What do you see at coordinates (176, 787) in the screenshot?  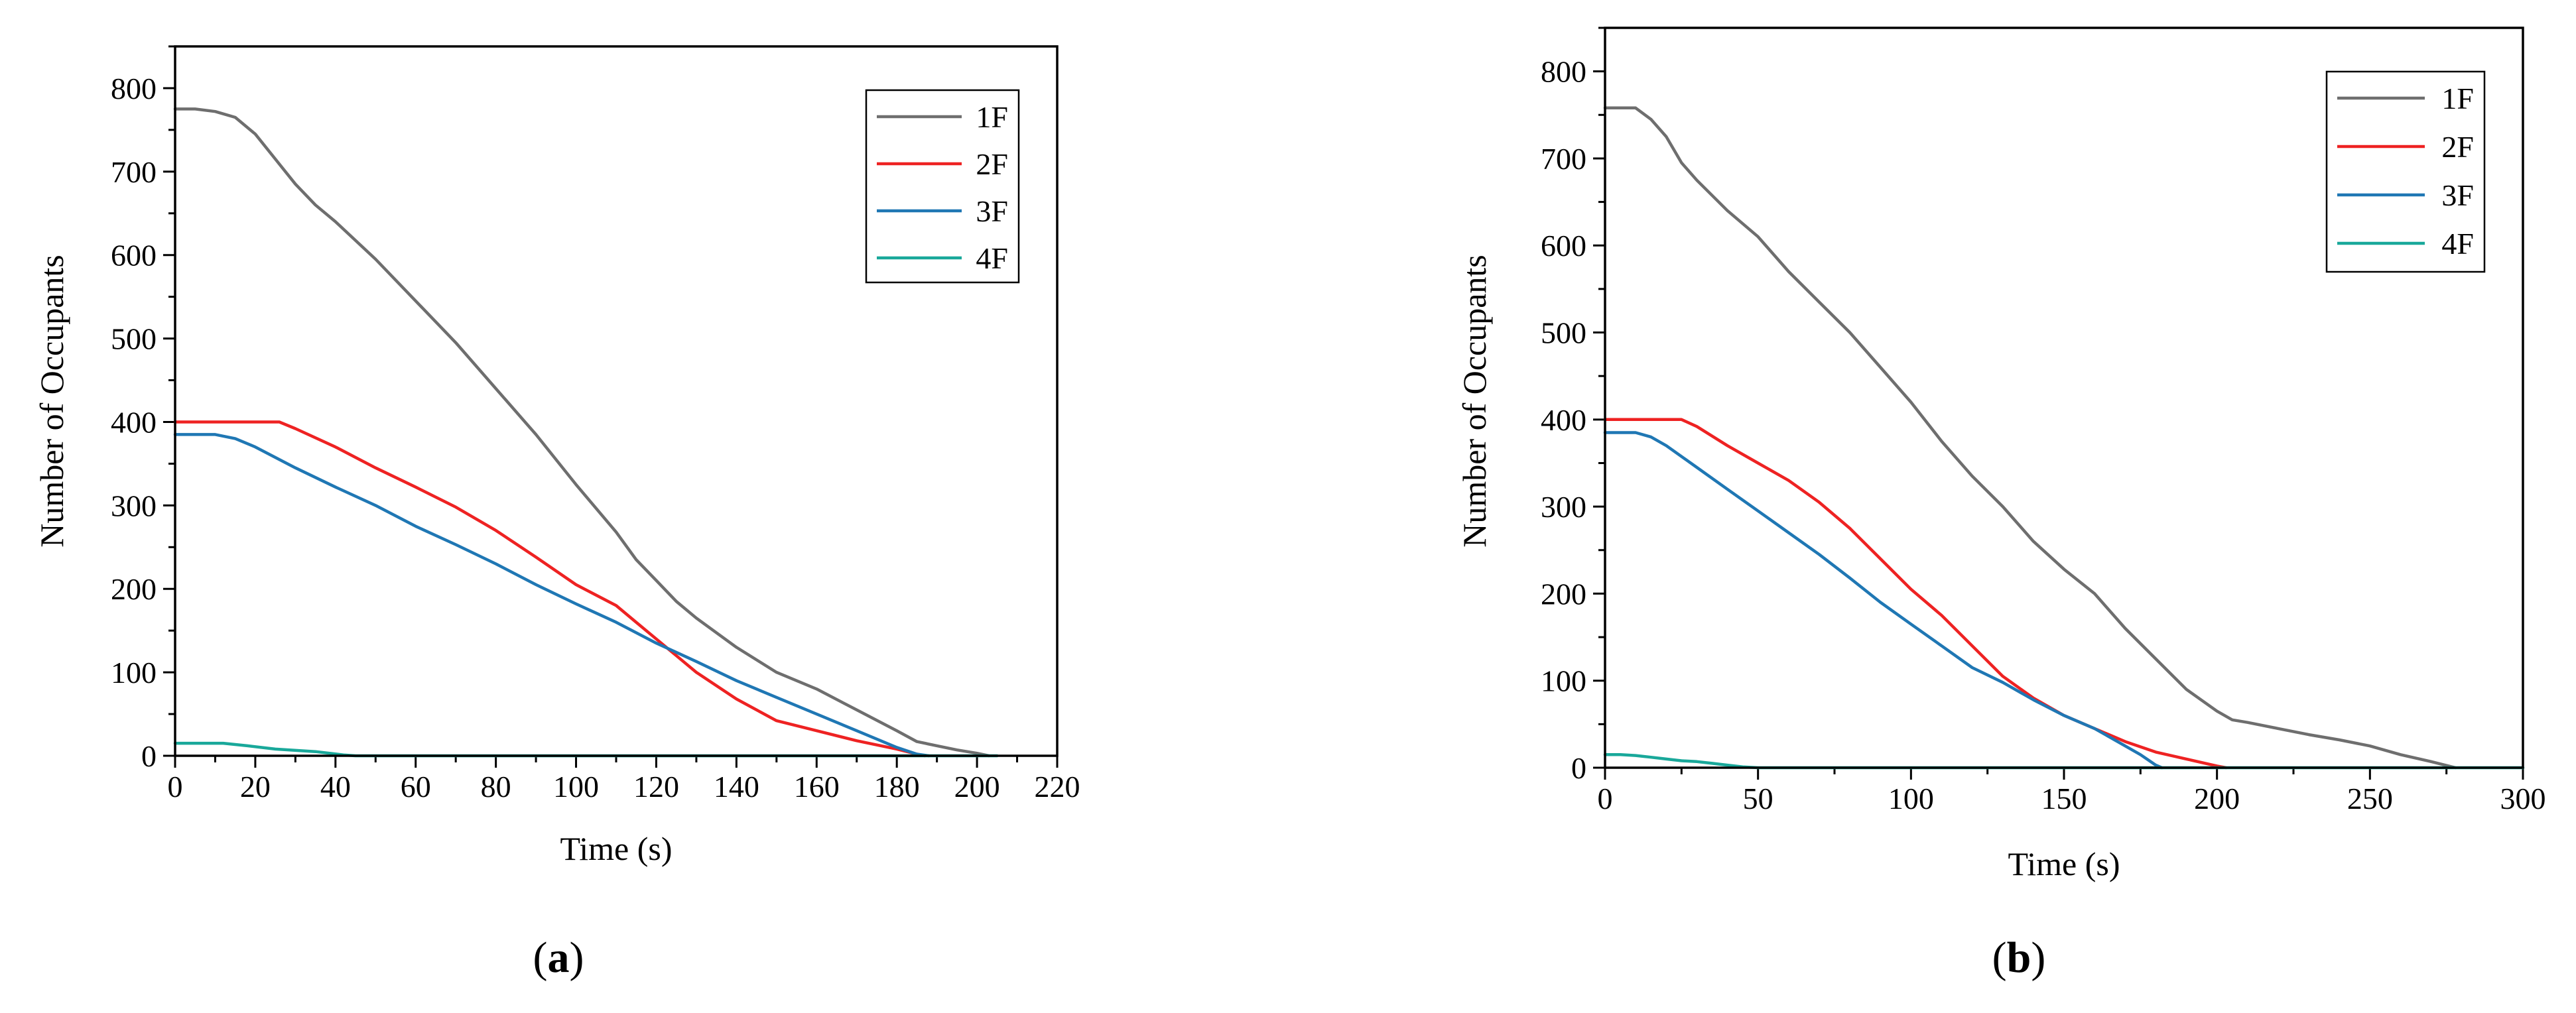 I see `x-tick-label-a: 0` at bounding box center [176, 787].